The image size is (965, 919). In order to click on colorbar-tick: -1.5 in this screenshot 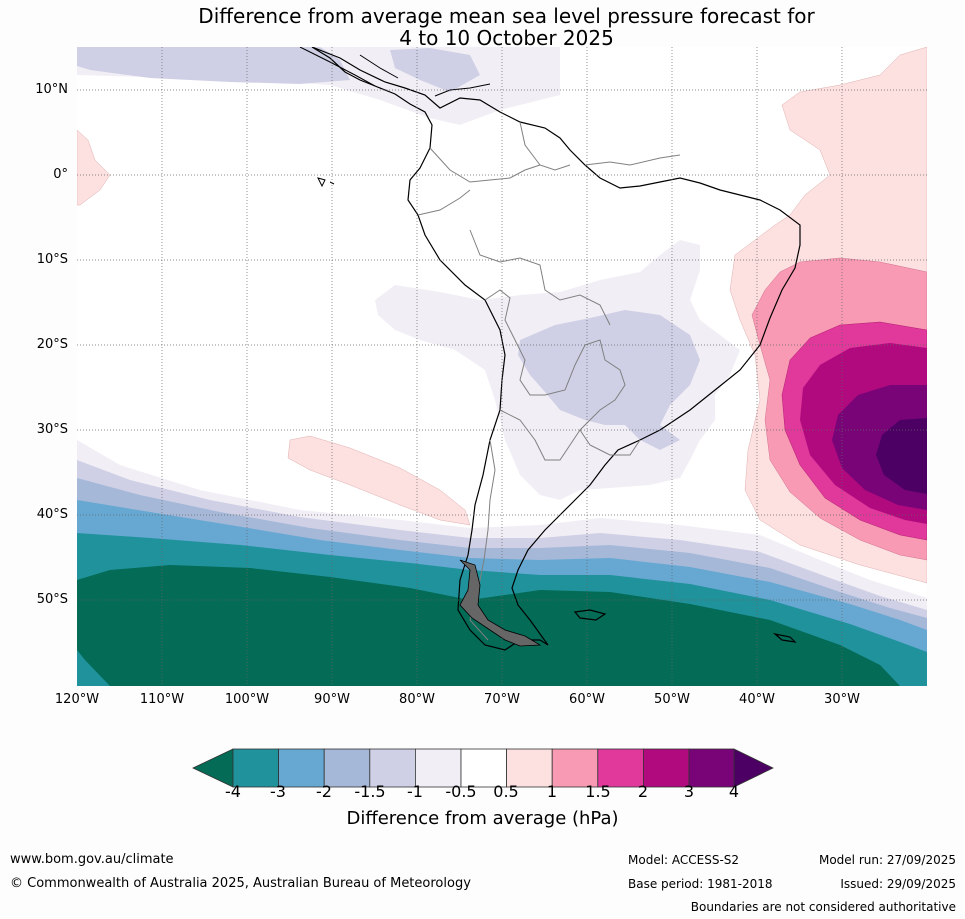, I will do `click(370, 791)`.